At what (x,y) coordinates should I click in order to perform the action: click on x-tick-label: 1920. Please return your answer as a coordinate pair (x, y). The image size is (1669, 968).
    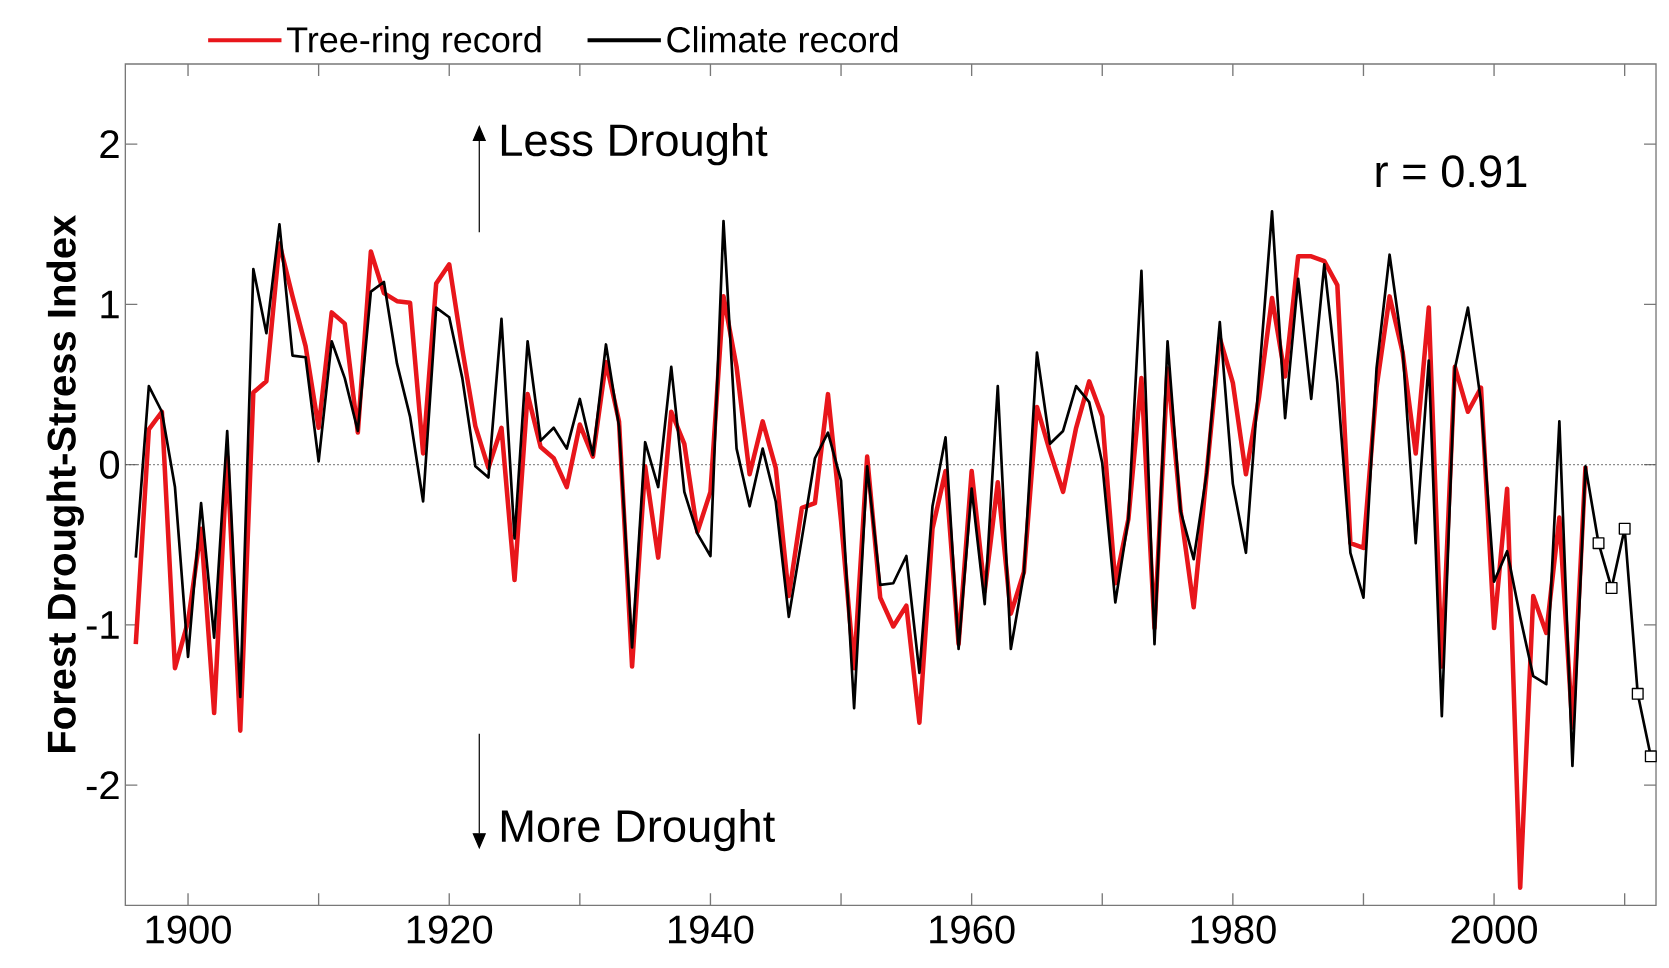
    Looking at the image, I should click on (450, 929).